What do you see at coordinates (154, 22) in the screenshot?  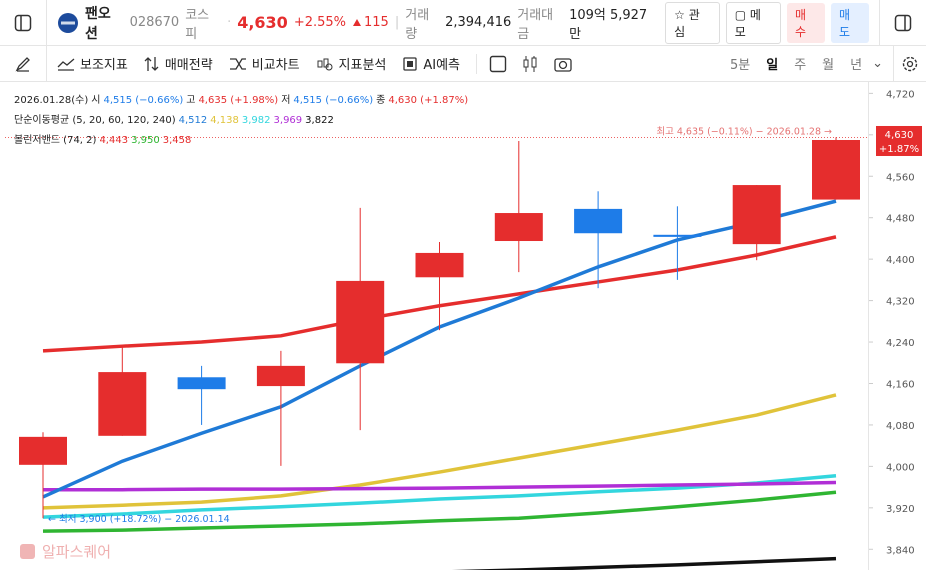 I see `stock-code: 028670` at bounding box center [154, 22].